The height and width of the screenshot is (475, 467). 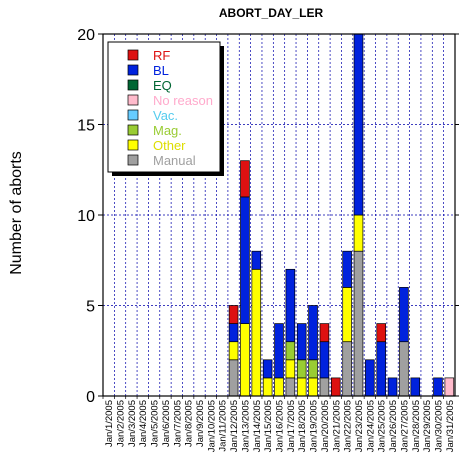 I want to click on y-tick-label: 5, so click(x=90, y=307).